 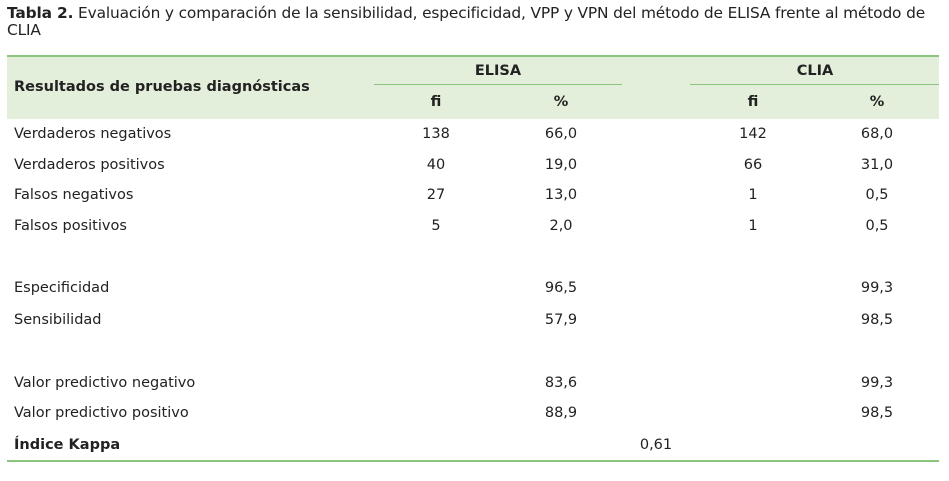 I want to click on clia-group-underline, so click(x=814, y=84).